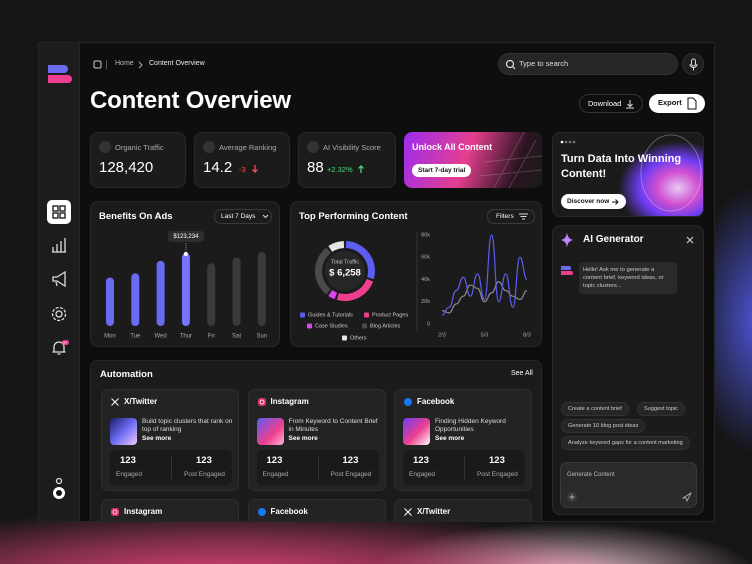 The image size is (752, 564). Describe the element at coordinates (425, 302) in the screenshot. I see `y-tick-label: 20k` at that location.